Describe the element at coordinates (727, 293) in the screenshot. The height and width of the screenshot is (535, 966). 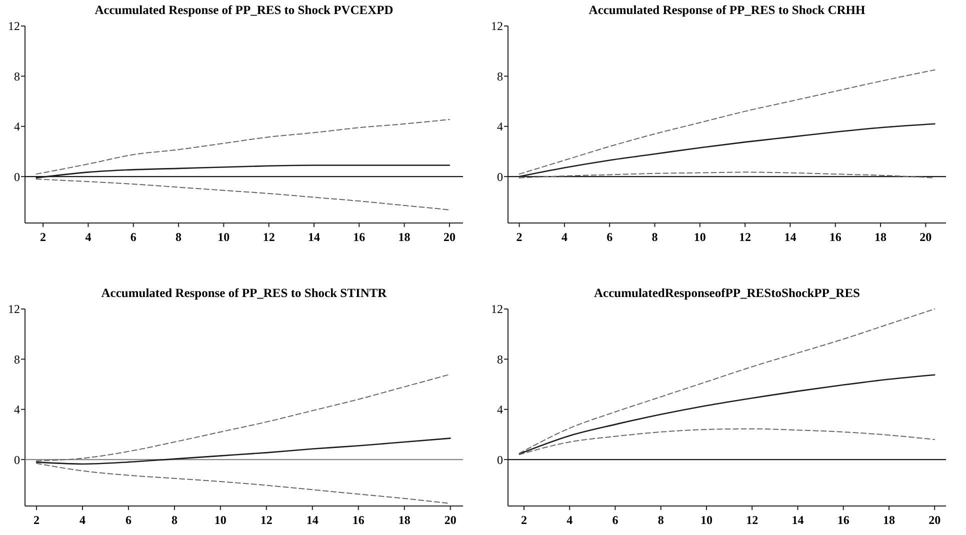
I see `chart-title: AccumulatedResponseofPP_REStoShockPP_RES` at that location.